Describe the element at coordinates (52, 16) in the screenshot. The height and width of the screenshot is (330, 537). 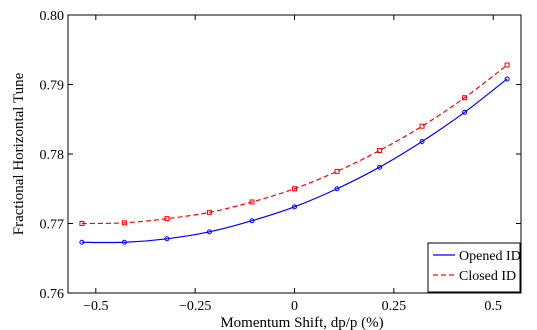
I see `y-tick-label: 0.80` at that location.